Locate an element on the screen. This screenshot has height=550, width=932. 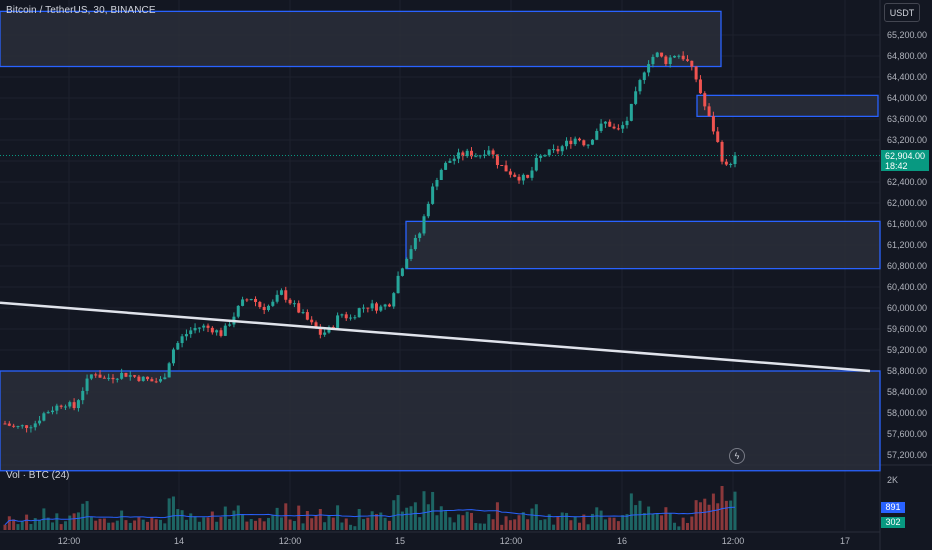
bar-countdown: 18:42 is located at coordinates (896, 166).